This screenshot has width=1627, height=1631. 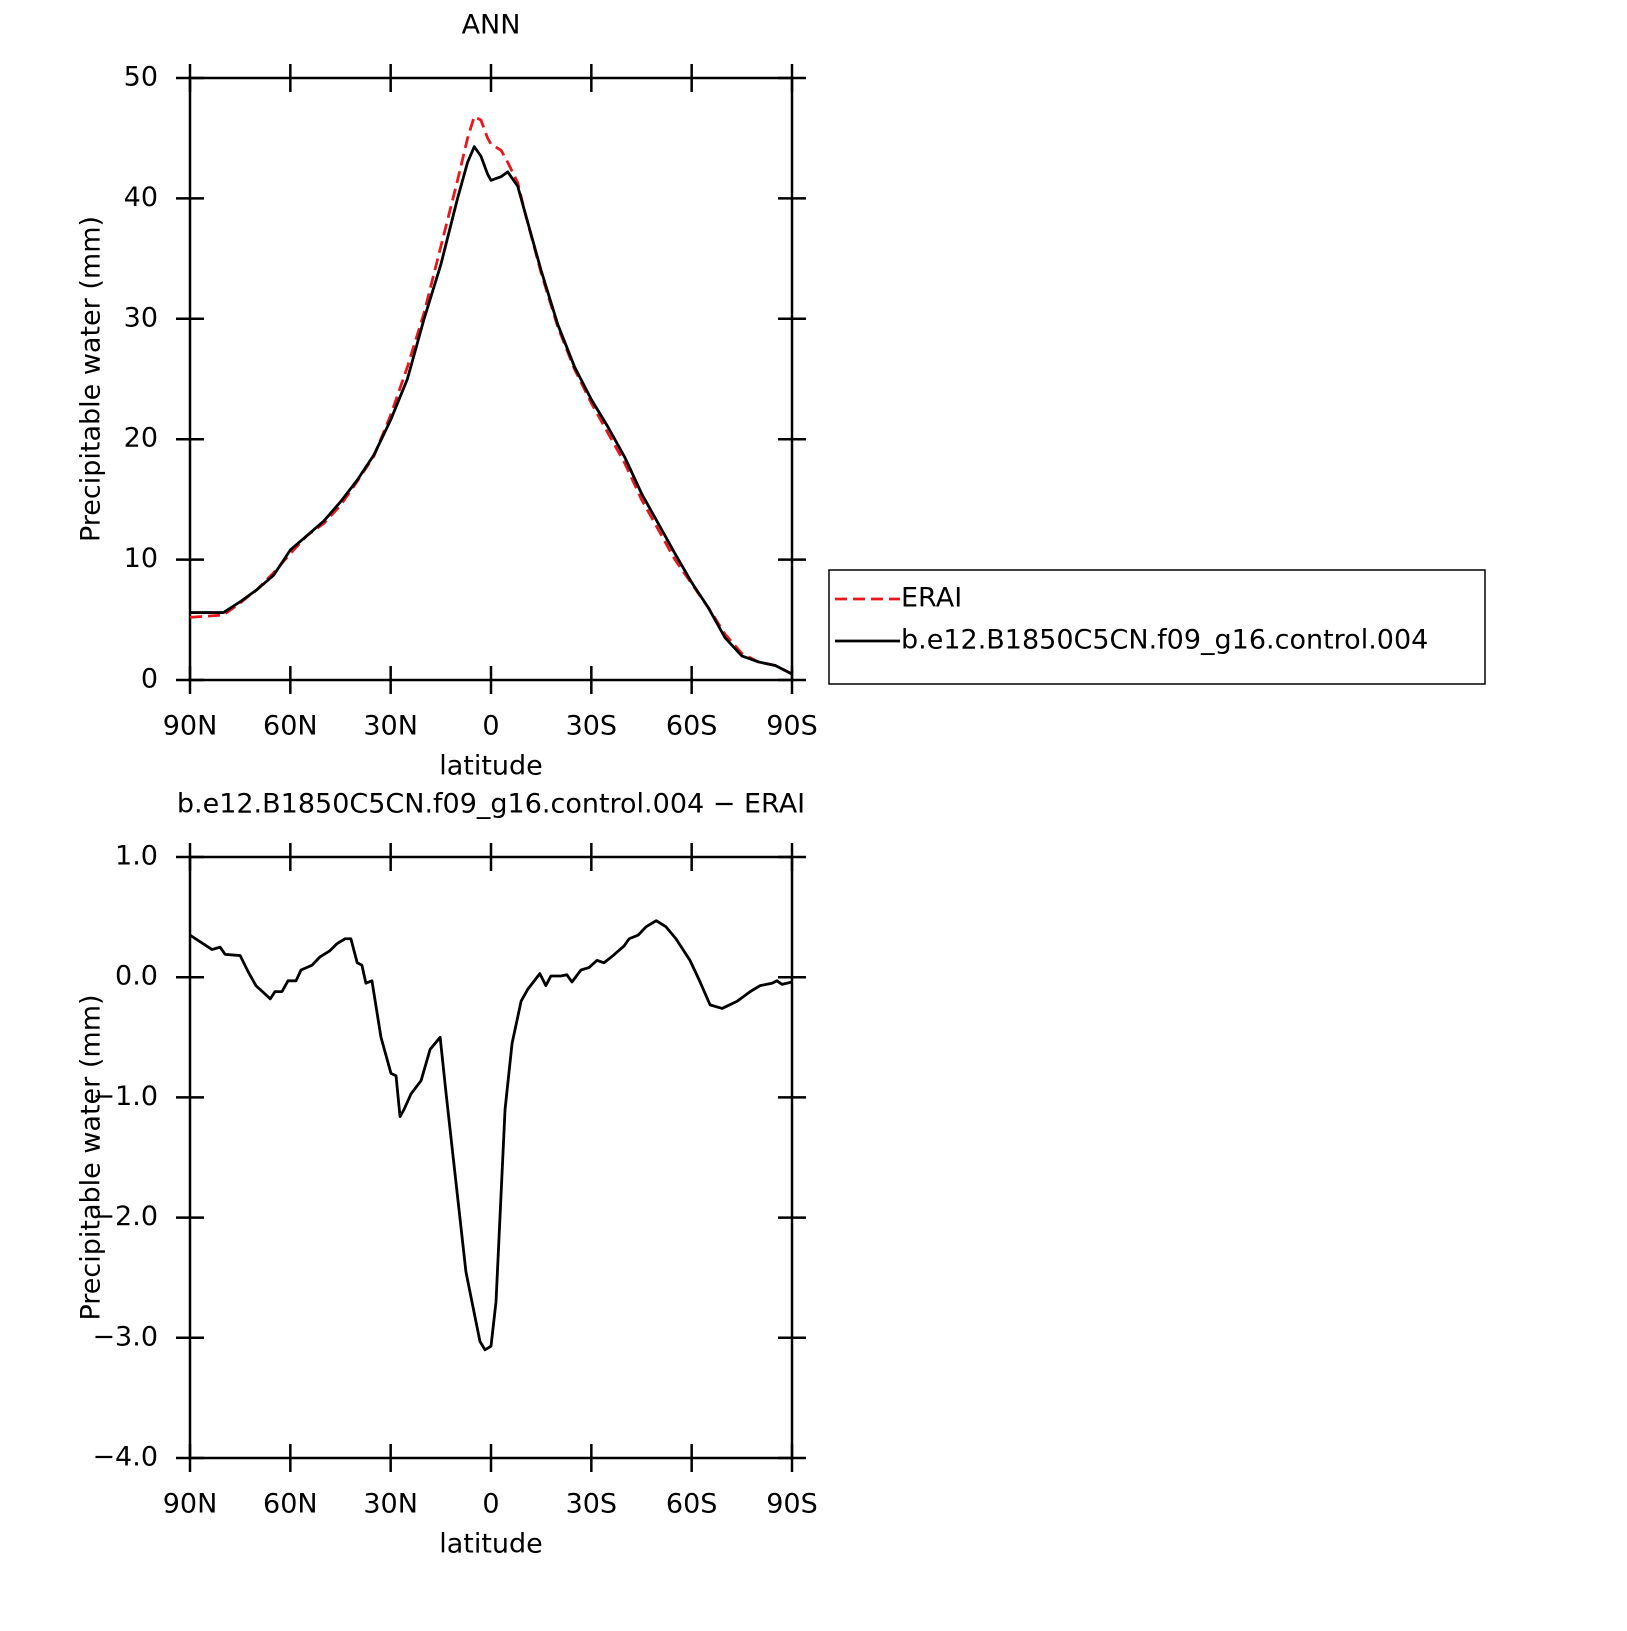 What do you see at coordinates (136, 976) in the screenshot?
I see `y-tick-label: 0.0` at bounding box center [136, 976].